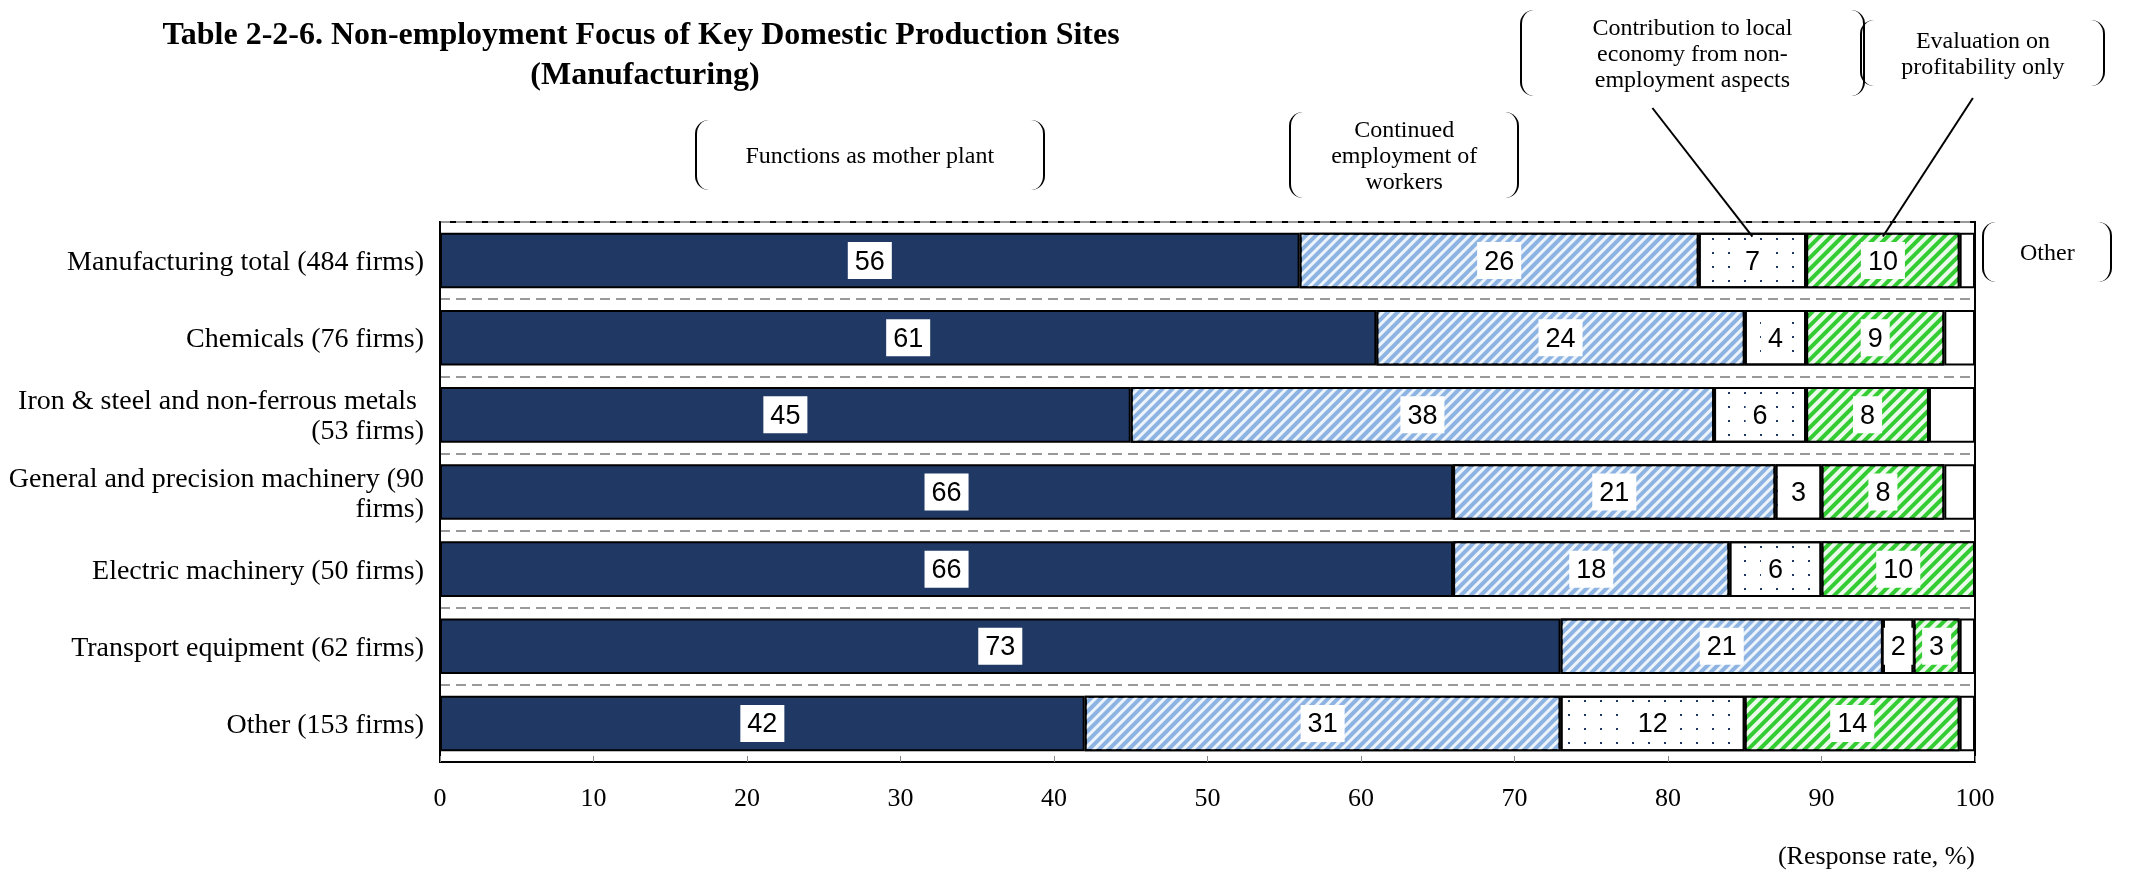  Describe the element at coordinates (1054, 797) in the screenshot. I see `x-tick-label: 40` at that location.